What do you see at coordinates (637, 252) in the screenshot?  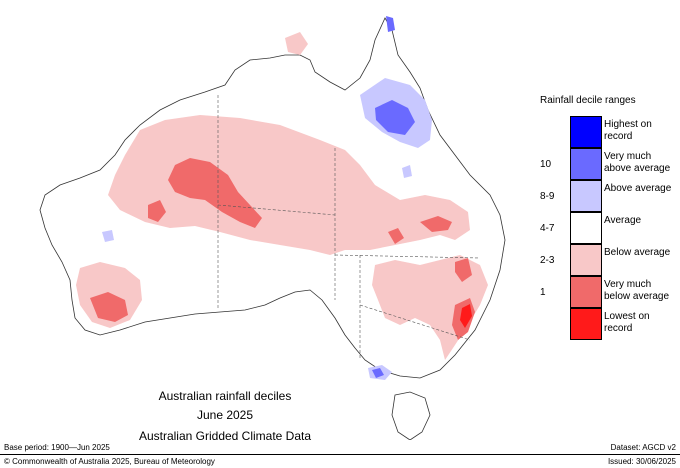 I see `legend-label: Below average` at bounding box center [637, 252].